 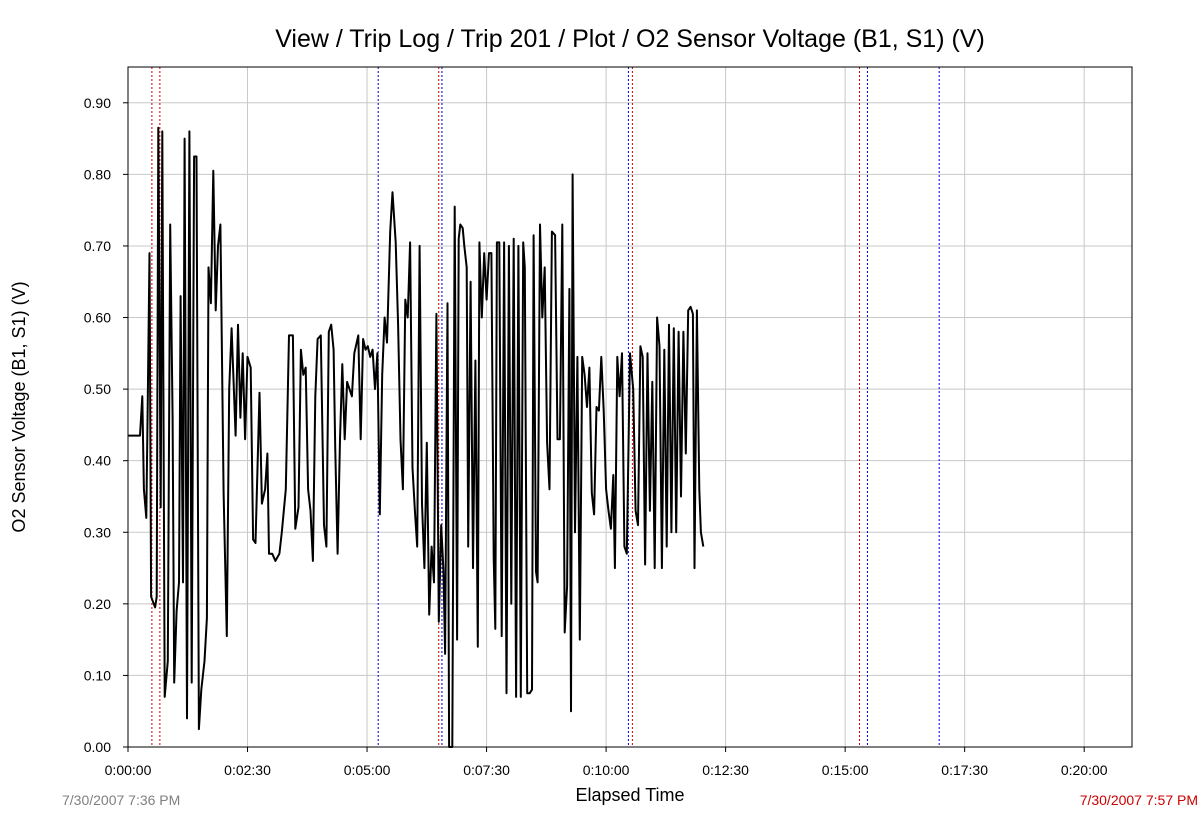 What do you see at coordinates (97, 389) in the screenshot?
I see `y-tick-label: 0.50` at bounding box center [97, 389].